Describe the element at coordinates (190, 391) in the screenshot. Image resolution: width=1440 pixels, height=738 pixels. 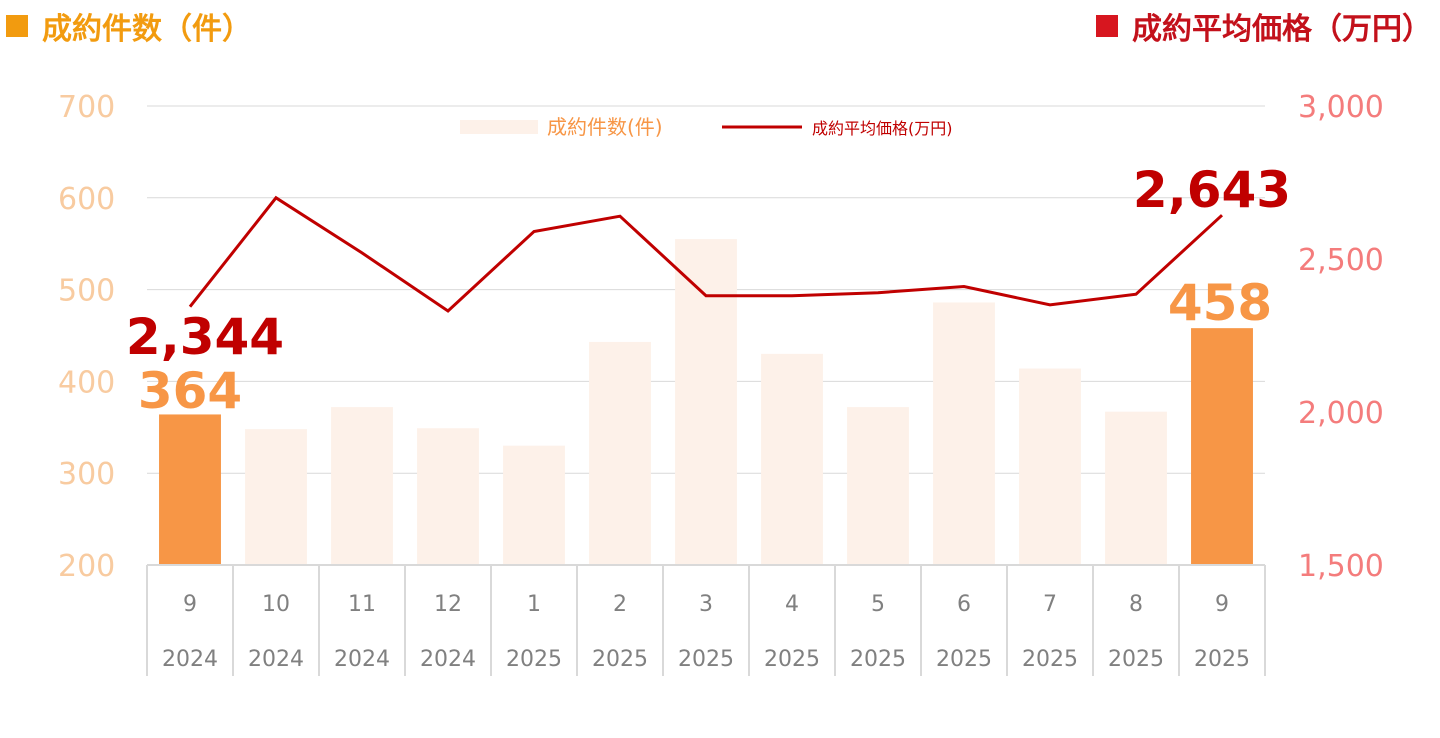
I see `bar-first-value-label: 364` at that location.